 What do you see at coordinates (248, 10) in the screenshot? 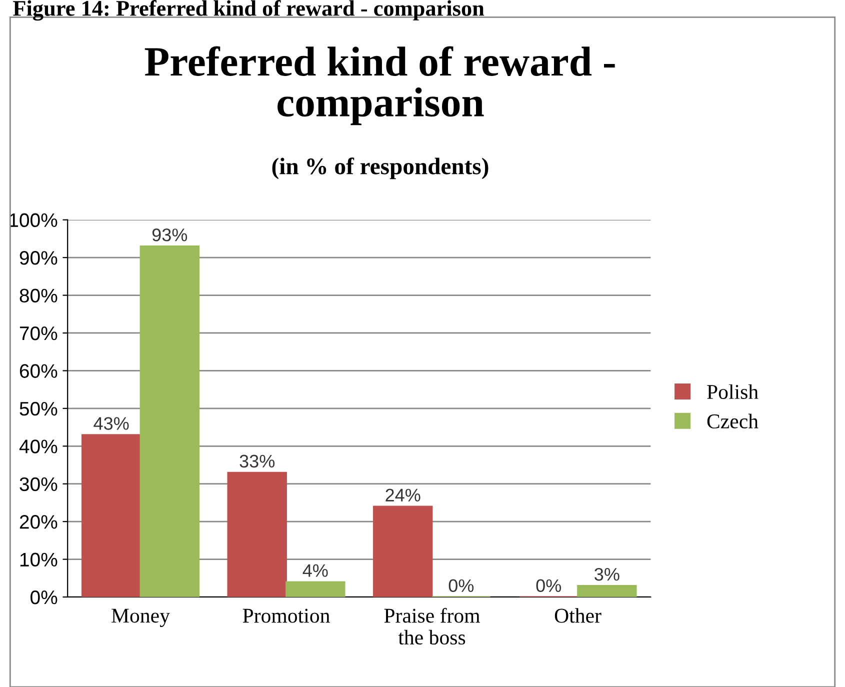
I see `caption: Figure 14: Preferred kind of reward - comparison` at bounding box center [248, 10].